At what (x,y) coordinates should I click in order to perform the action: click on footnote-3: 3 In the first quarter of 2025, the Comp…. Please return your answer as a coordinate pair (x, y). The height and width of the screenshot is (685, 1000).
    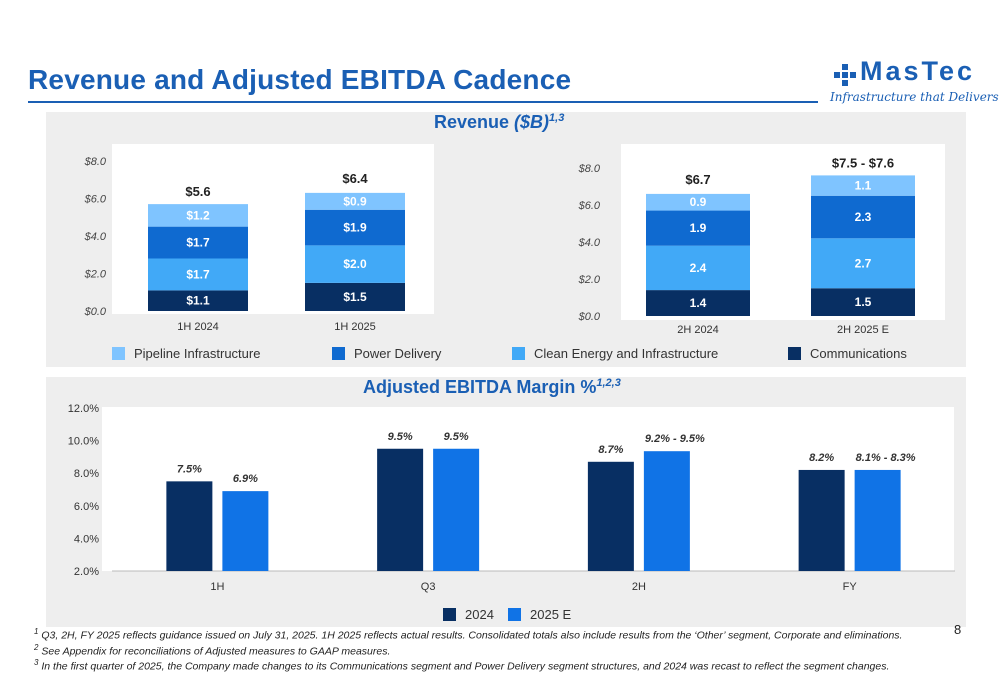
    Looking at the image, I should click on (462, 665).